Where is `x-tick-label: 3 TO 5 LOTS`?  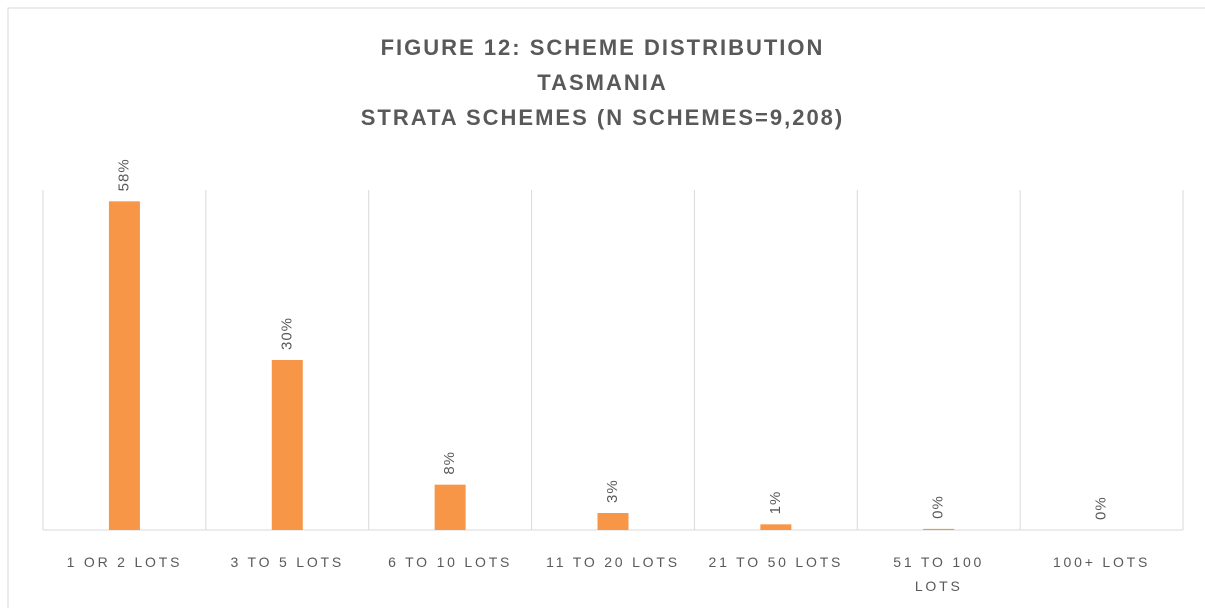 x-tick-label: 3 TO 5 LOTS is located at coordinates (287, 562).